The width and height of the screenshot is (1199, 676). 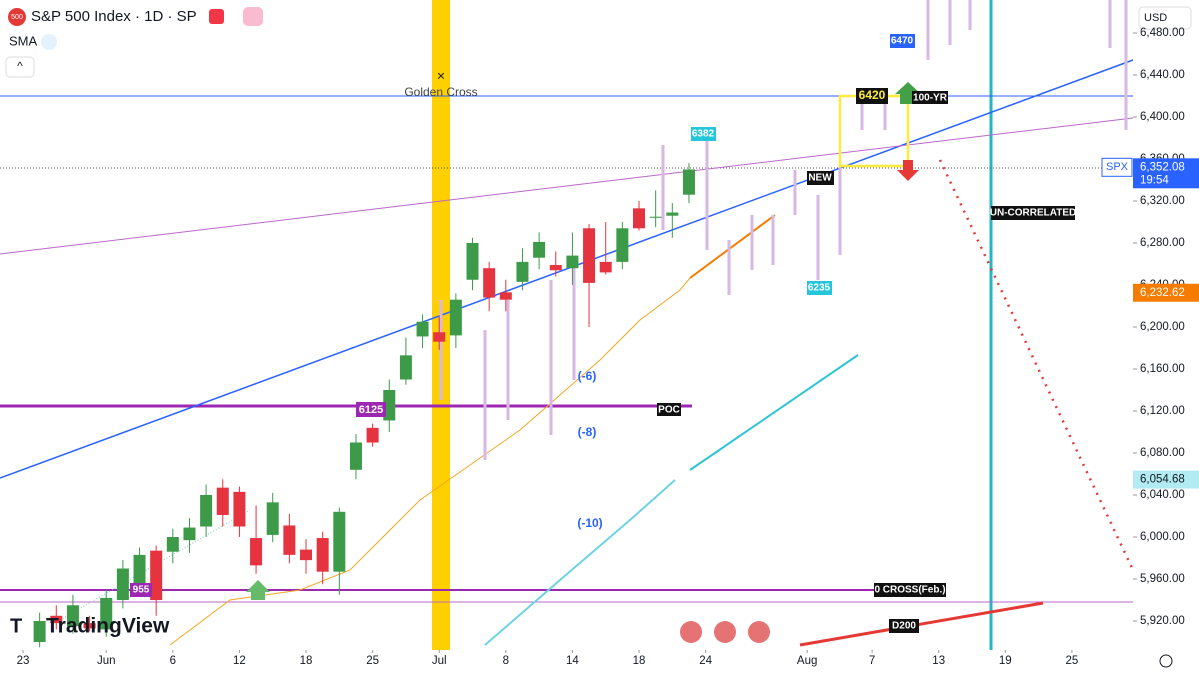 What do you see at coordinates (1162, 167) in the screenshot?
I see `price-label: 6,352.08` at bounding box center [1162, 167].